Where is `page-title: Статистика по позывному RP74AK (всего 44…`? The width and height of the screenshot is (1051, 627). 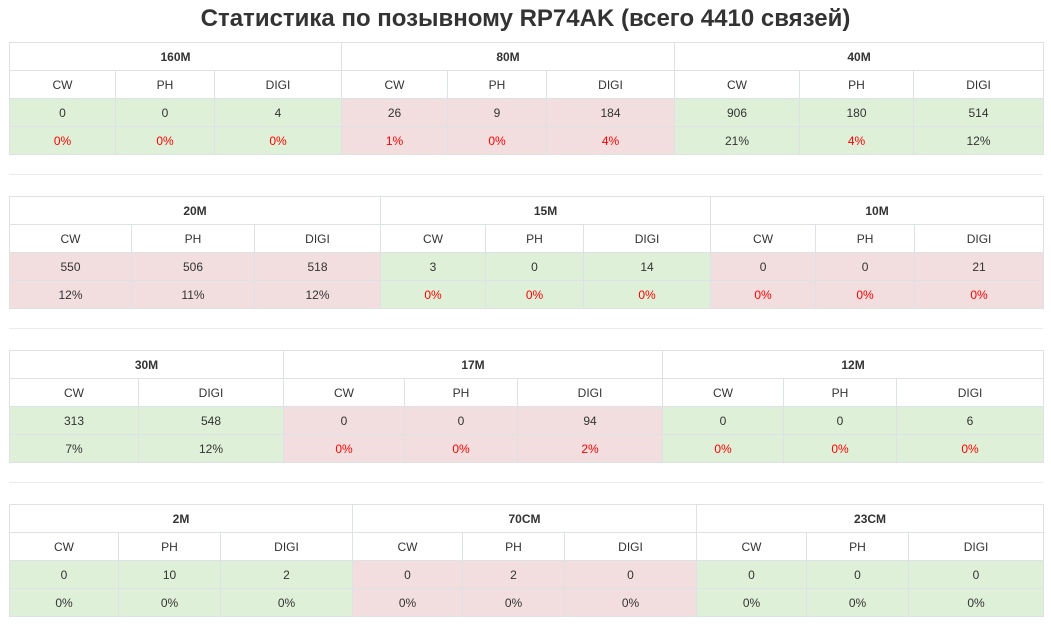 page-title: Статистика по позывному RP74AK (всего 44… is located at coordinates (525, 18).